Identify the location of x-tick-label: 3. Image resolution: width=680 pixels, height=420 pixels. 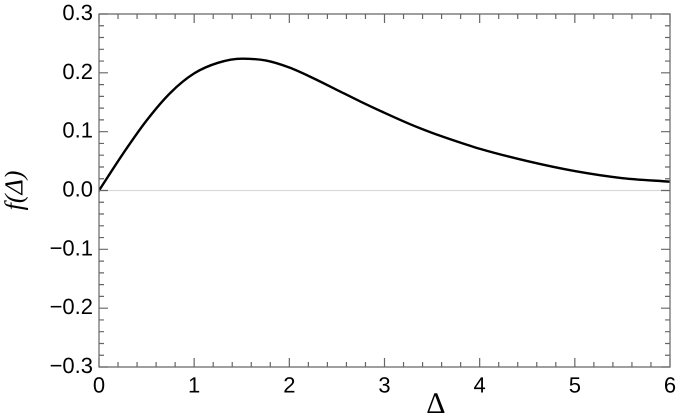
(384, 385).